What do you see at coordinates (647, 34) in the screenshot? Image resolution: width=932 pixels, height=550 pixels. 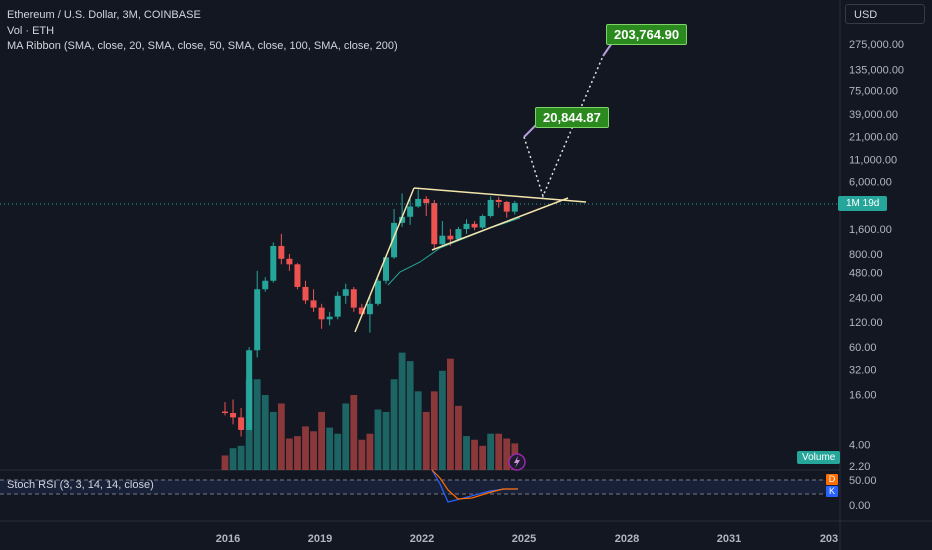 I see `target-upper-label: 203,764.90` at bounding box center [647, 34].